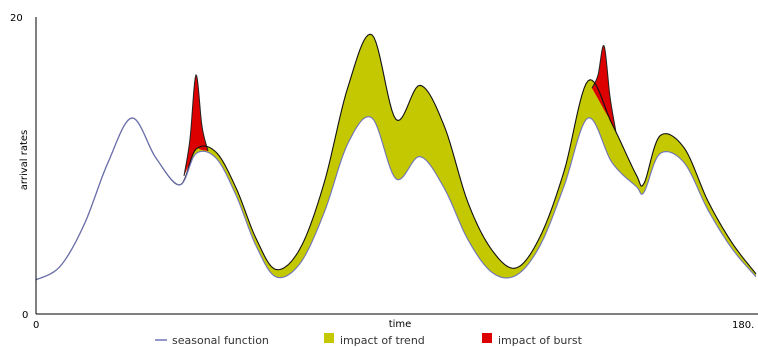 Image resolution: width=758 pixels, height=347 pixels. I want to click on legend-item-burst: impact of burst, so click(532, 340).